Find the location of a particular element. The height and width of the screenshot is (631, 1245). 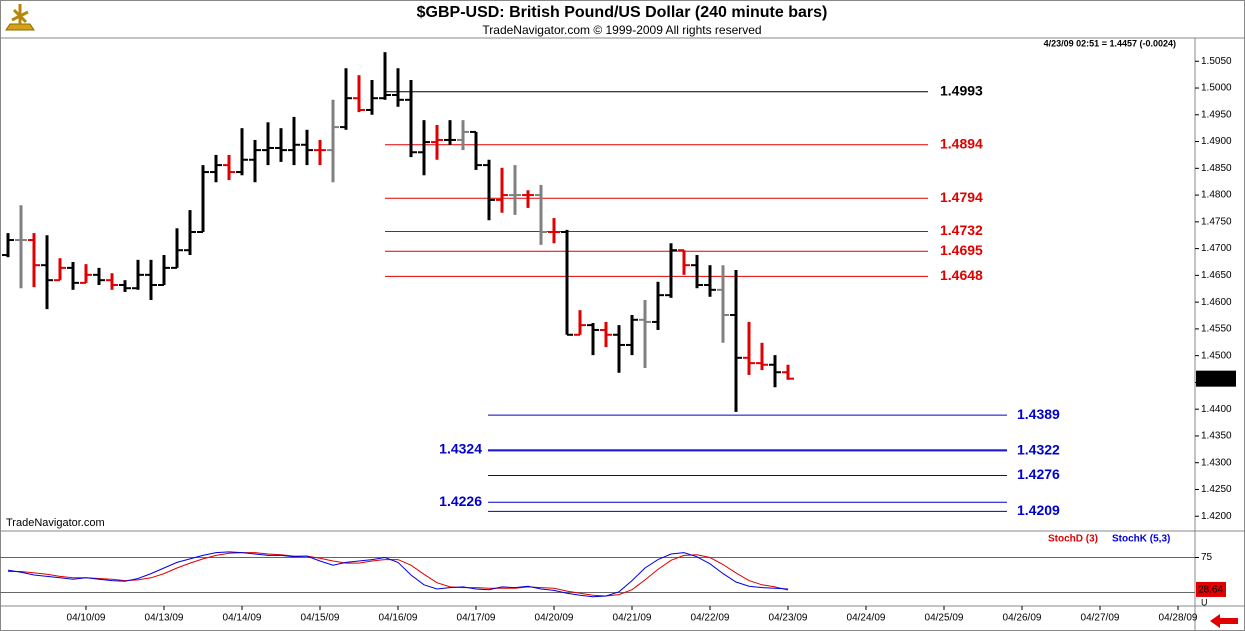

scroll-arrow is located at coordinates (1224, 621).